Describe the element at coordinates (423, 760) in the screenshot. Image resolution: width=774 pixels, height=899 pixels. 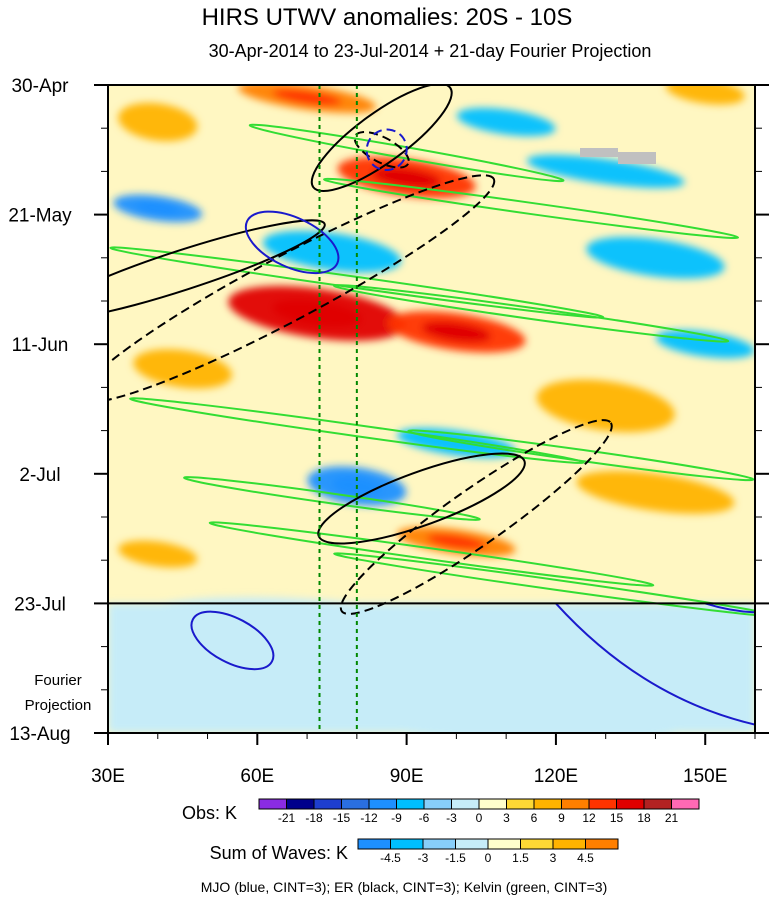
I see `x-axis: 30E 60E 90E 120E 150E` at that location.